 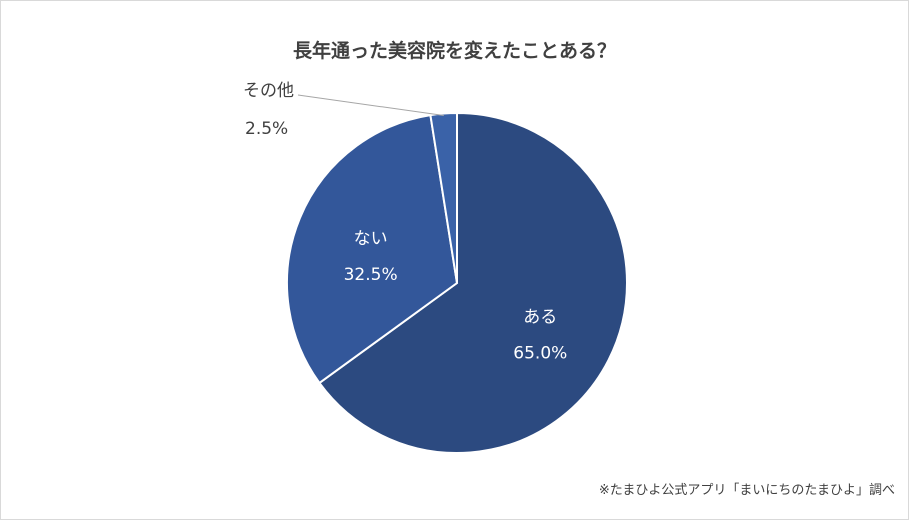 What do you see at coordinates (371, 275) in the screenshot?
I see `slice-value-label: 32.5%` at bounding box center [371, 275].